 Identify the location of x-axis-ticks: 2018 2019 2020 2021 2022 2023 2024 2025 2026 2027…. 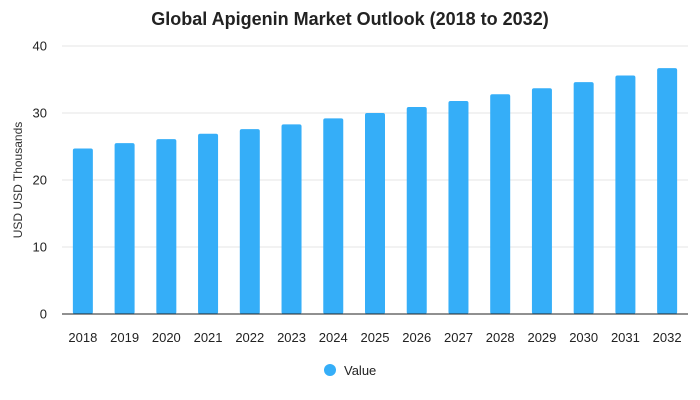
(374, 337).